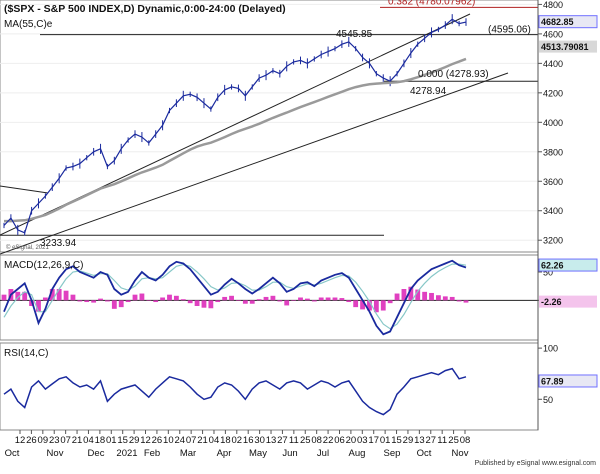  What do you see at coordinates (191, 440) in the screenshot?
I see `x-day-label: 07` at bounding box center [191, 440].